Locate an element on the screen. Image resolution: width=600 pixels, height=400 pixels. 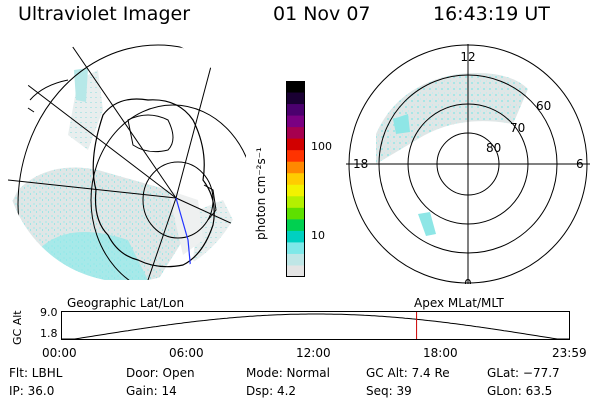
info-ip: IP: 36.0 is located at coordinates (32, 391).